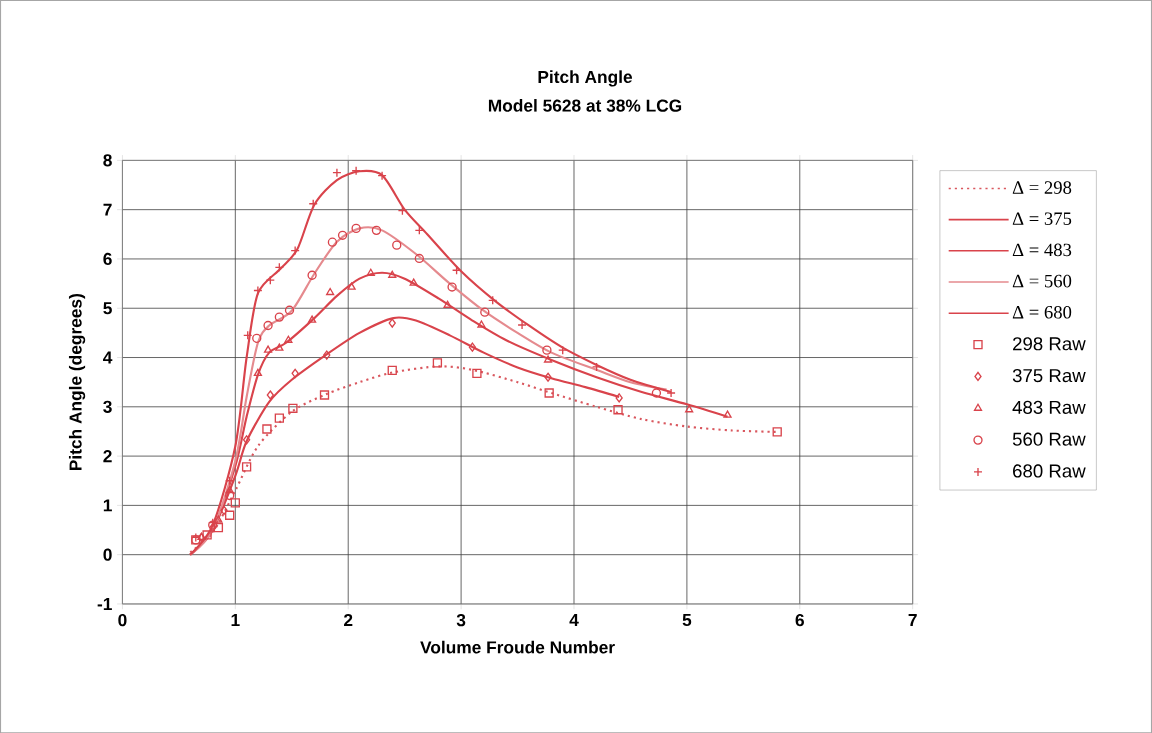 The height and width of the screenshot is (733, 1152). I want to click on x-axis-title: Volume Froude Number, so click(517, 647).